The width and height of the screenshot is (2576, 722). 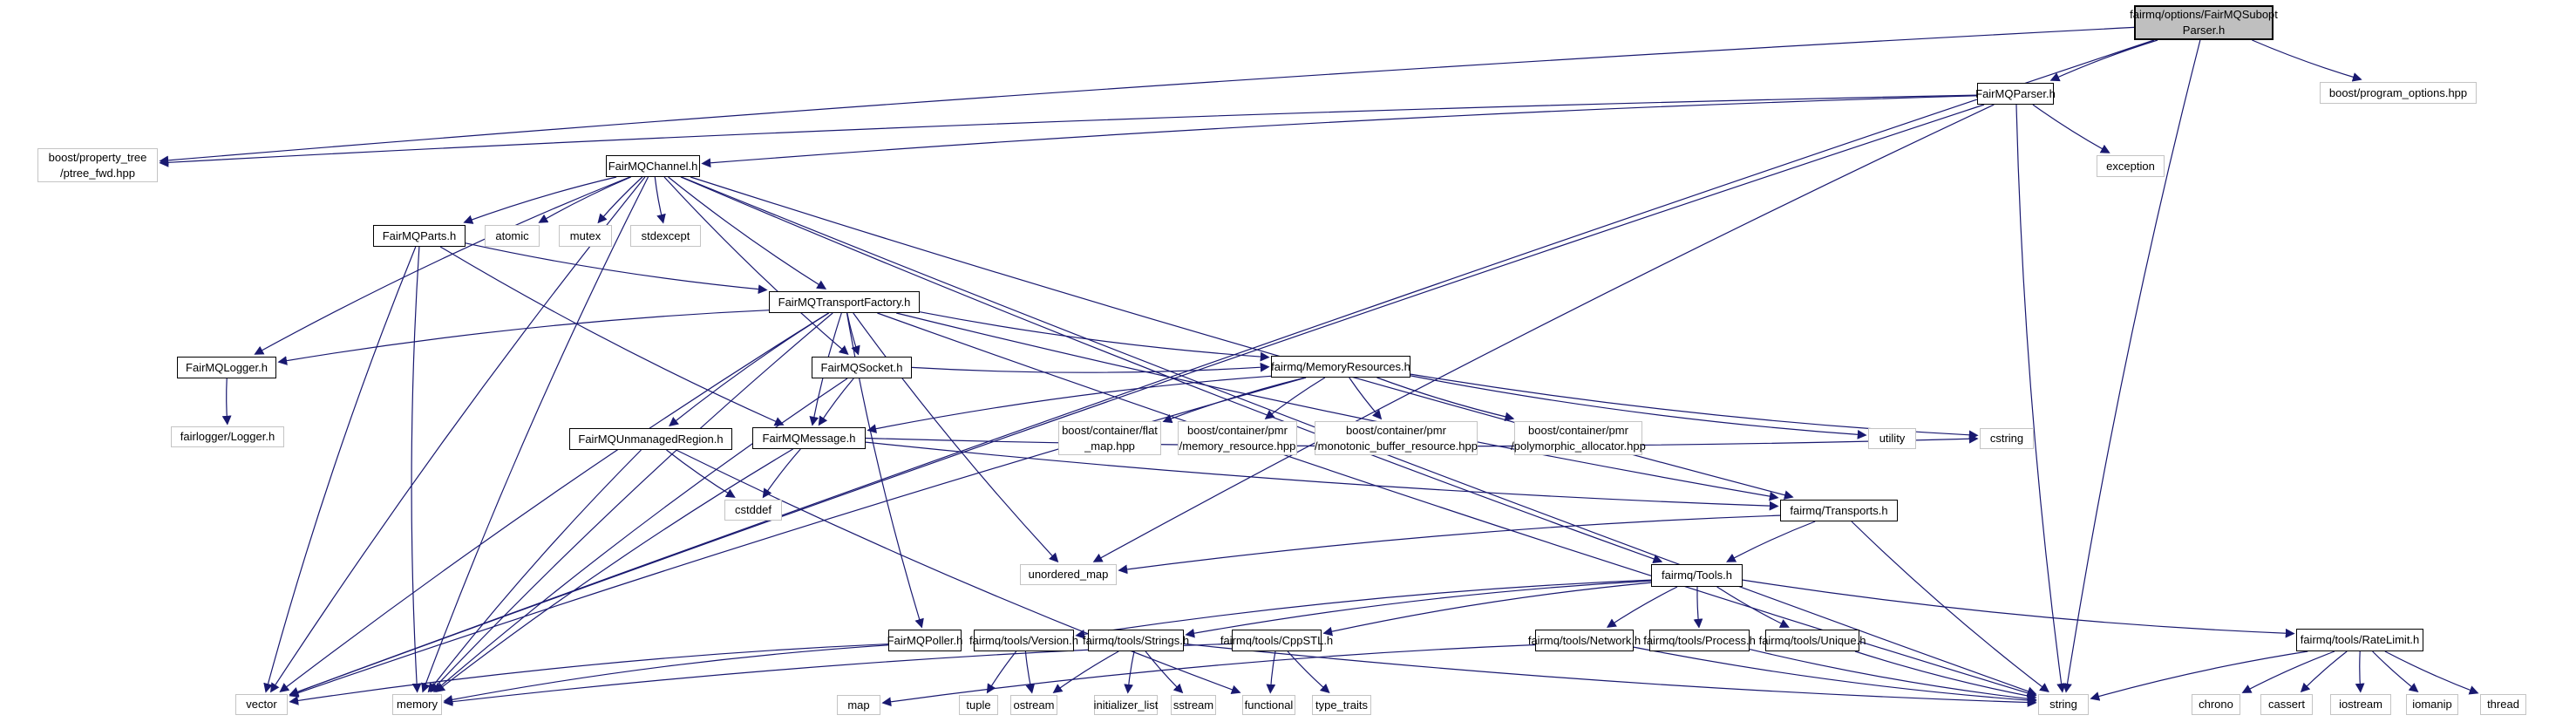 I want to click on edge-parser-to-string, so click(x=2041, y=398).